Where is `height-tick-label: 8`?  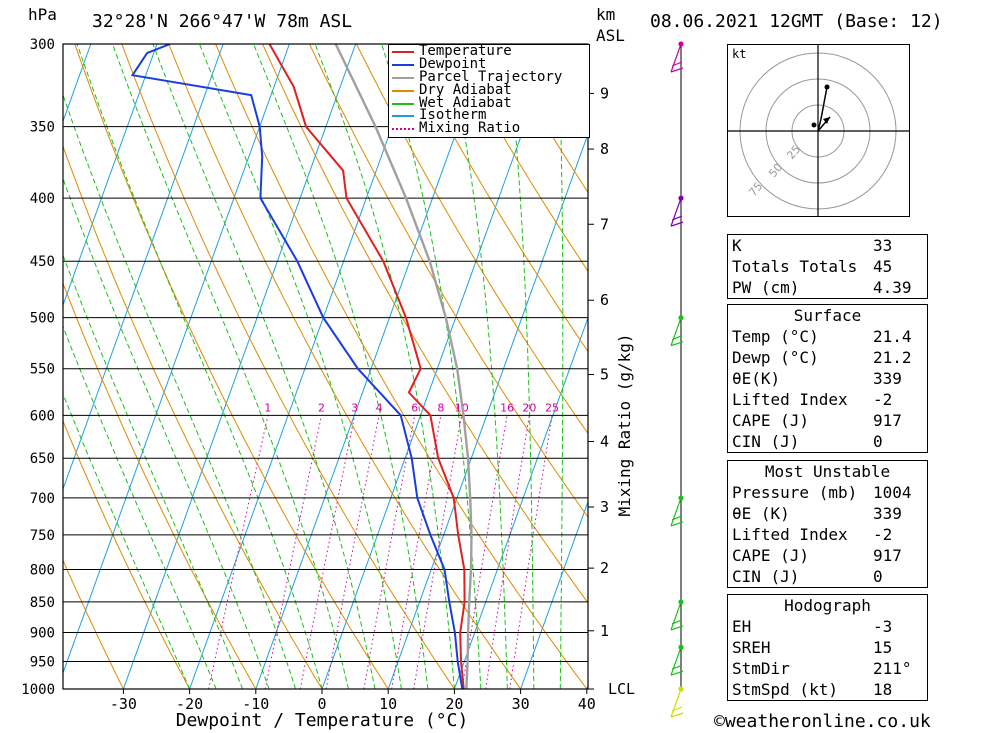 height-tick-label: 8 is located at coordinates (604, 149).